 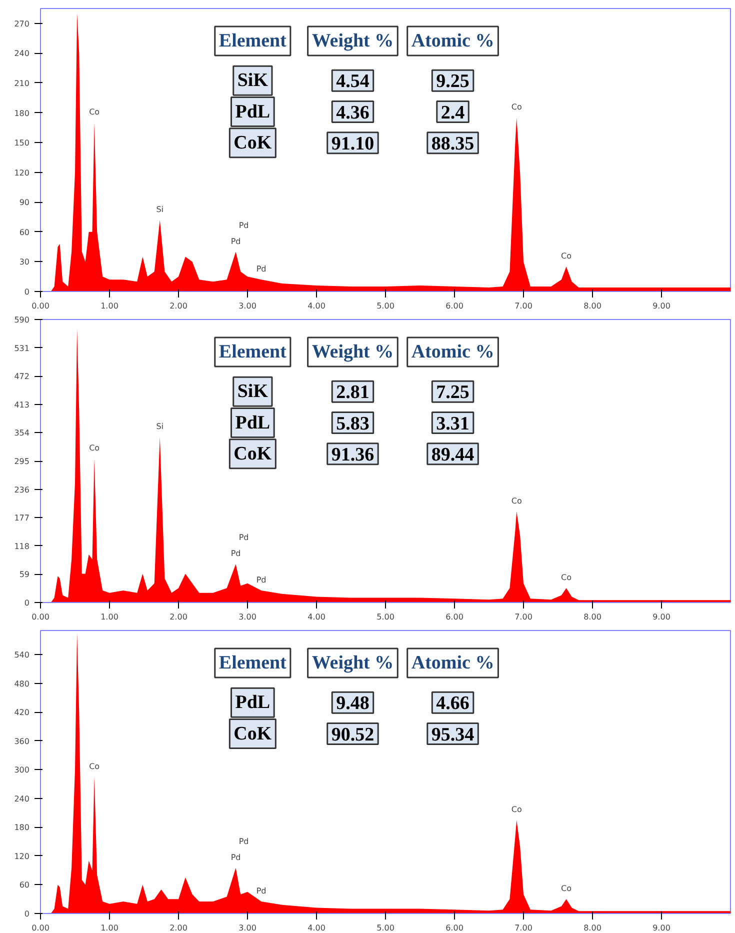 I want to click on y-tick-label: 480, so click(x=22, y=683).